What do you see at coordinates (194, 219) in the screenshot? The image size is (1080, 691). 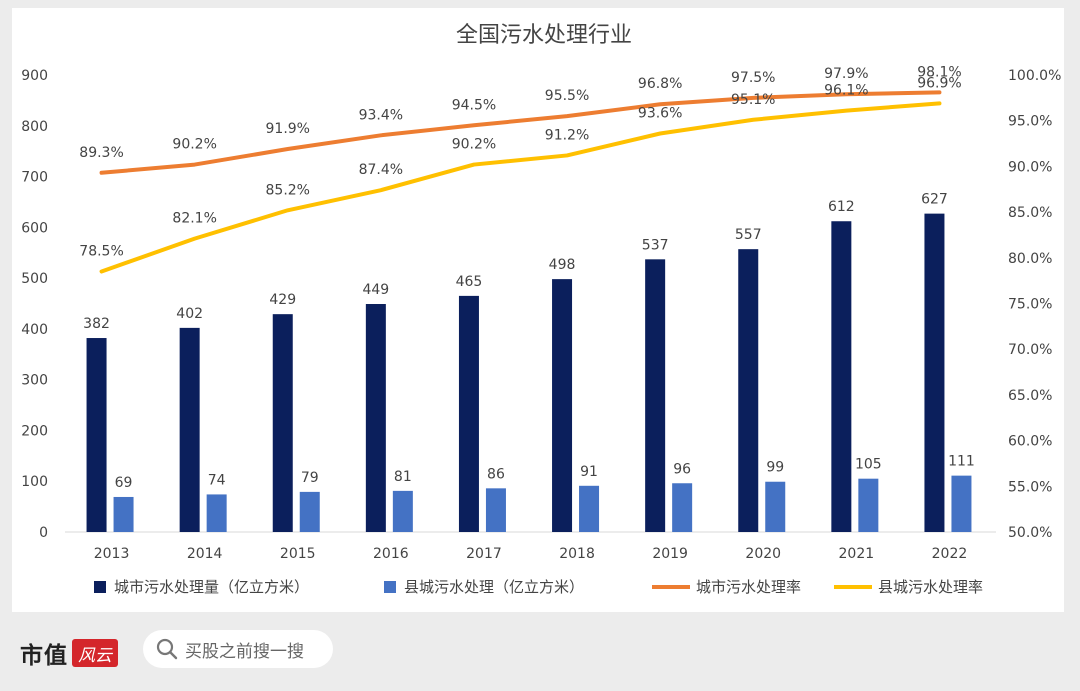 I see `line-value-label: 82.1%` at bounding box center [194, 219].